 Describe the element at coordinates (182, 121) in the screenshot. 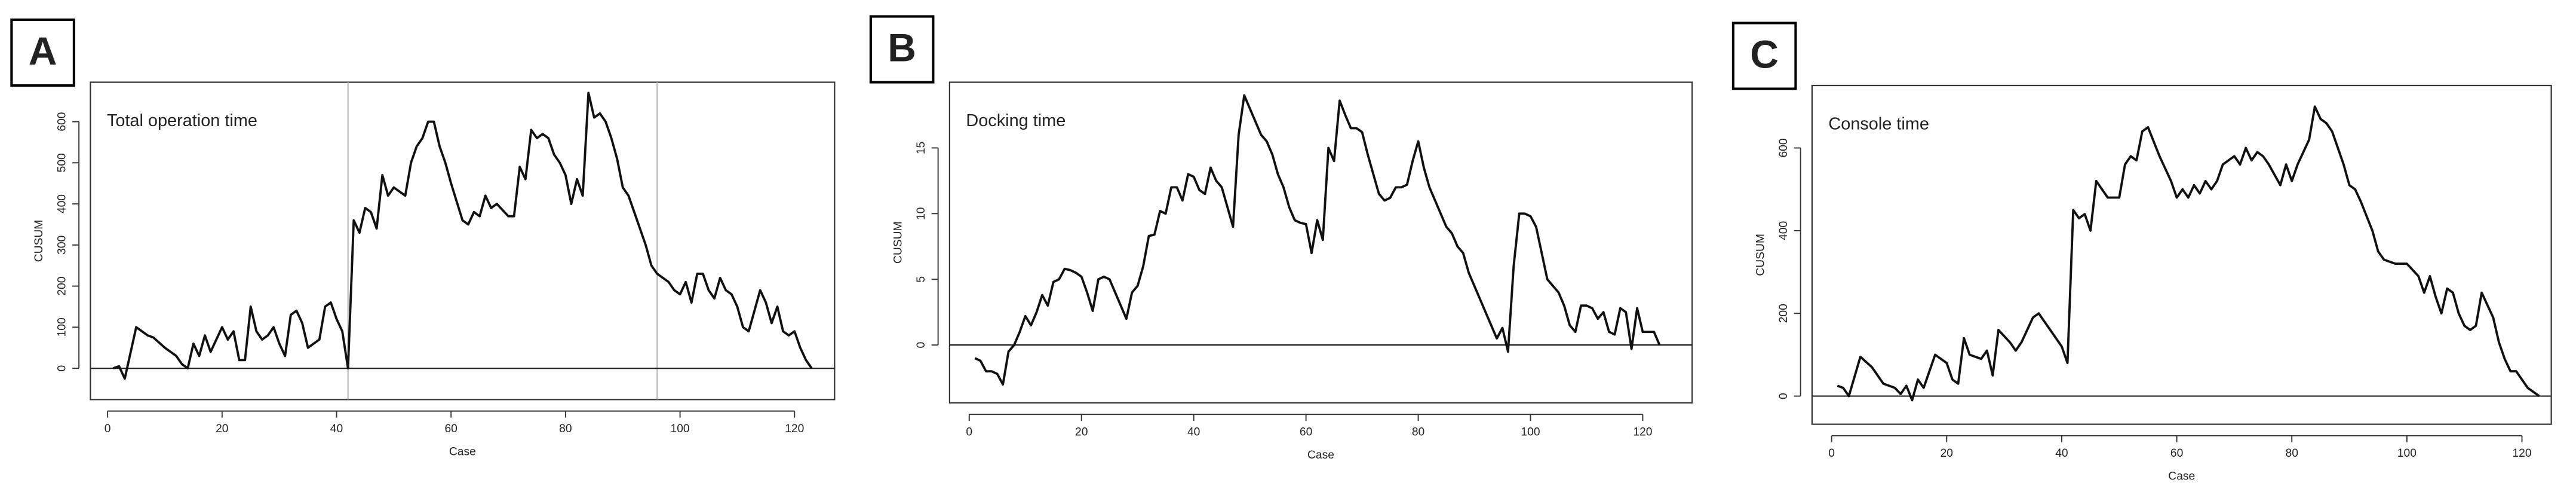

I see `chart-title: Total operation time` at that location.